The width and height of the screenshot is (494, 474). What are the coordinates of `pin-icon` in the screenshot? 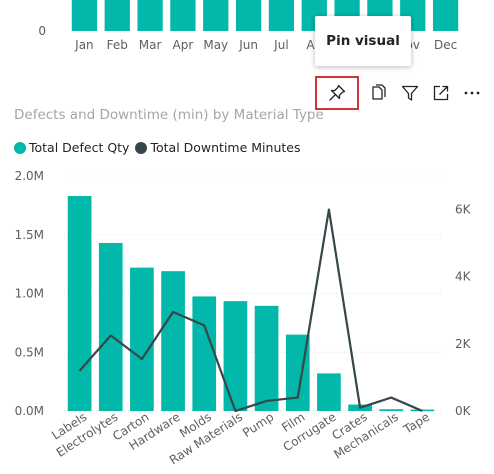 It's located at (337, 92).